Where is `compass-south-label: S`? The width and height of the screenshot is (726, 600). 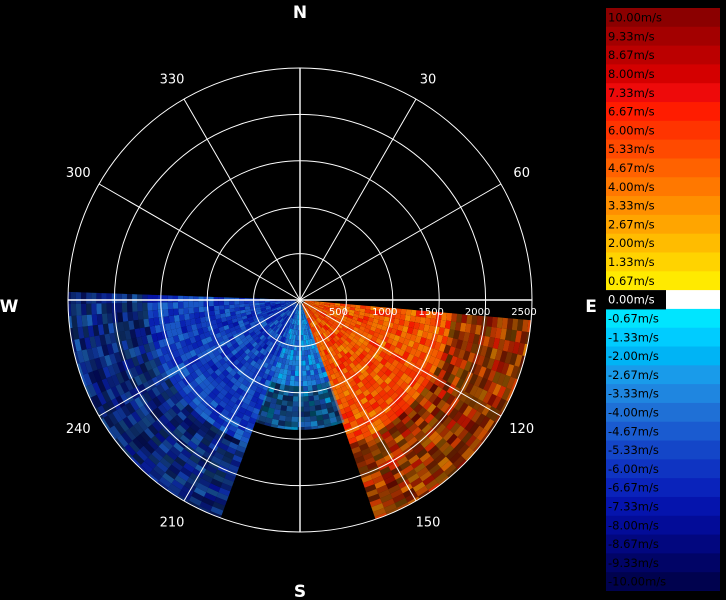
compass-south-label: S is located at coordinates (300, 591).